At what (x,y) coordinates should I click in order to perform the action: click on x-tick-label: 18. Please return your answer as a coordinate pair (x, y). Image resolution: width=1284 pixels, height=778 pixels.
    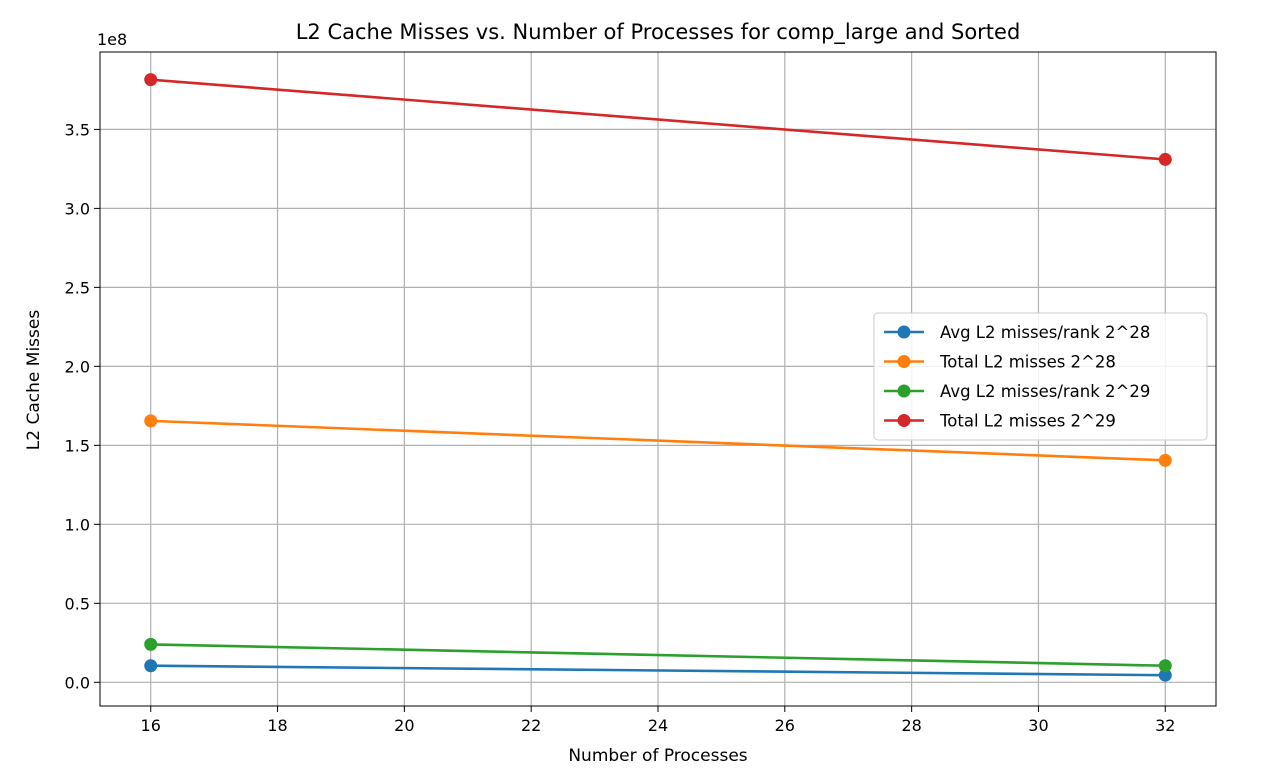
    Looking at the image, I should click on (277, 725).